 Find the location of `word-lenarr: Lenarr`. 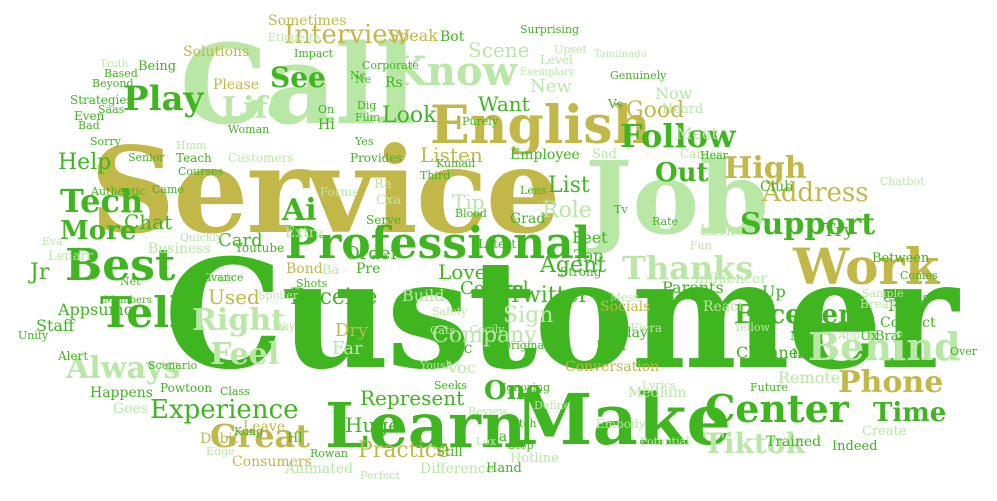

word-lenarr: Lenarr is located at coordinates (70, 256).